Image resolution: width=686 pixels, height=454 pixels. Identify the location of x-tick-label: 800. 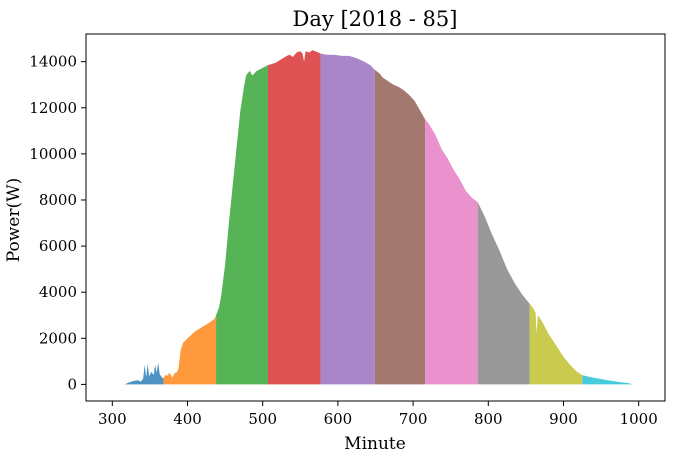
(488, 419).